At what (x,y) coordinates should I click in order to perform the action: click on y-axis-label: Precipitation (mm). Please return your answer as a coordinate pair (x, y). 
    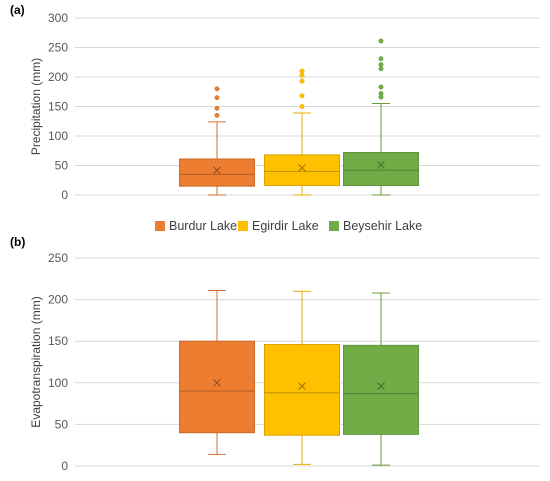
    Looking at the image, I should click on (36, 106).